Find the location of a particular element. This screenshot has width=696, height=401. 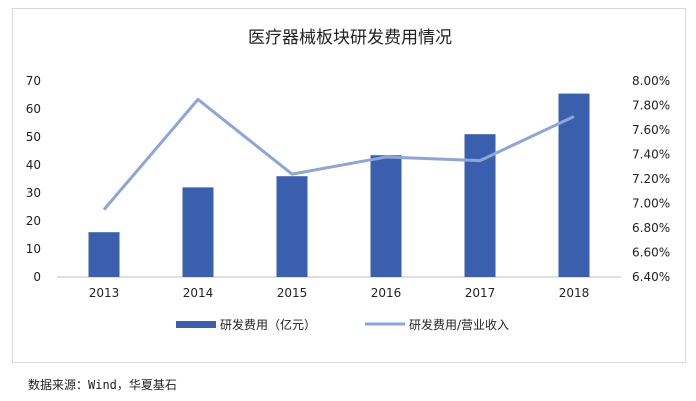

left-tick-label: 20 is located at coordinates (33, 221).